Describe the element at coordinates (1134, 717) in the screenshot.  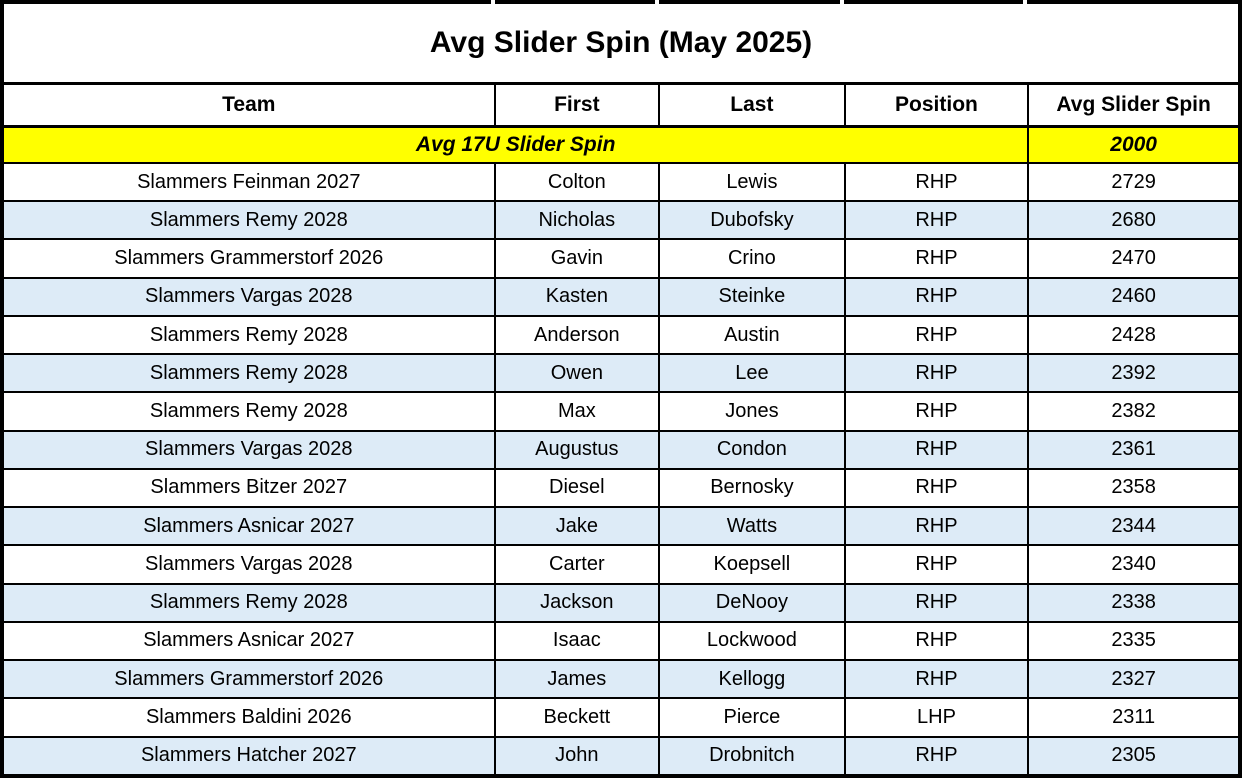
I see `cell-avg-slider-spin: 2311` at that location.